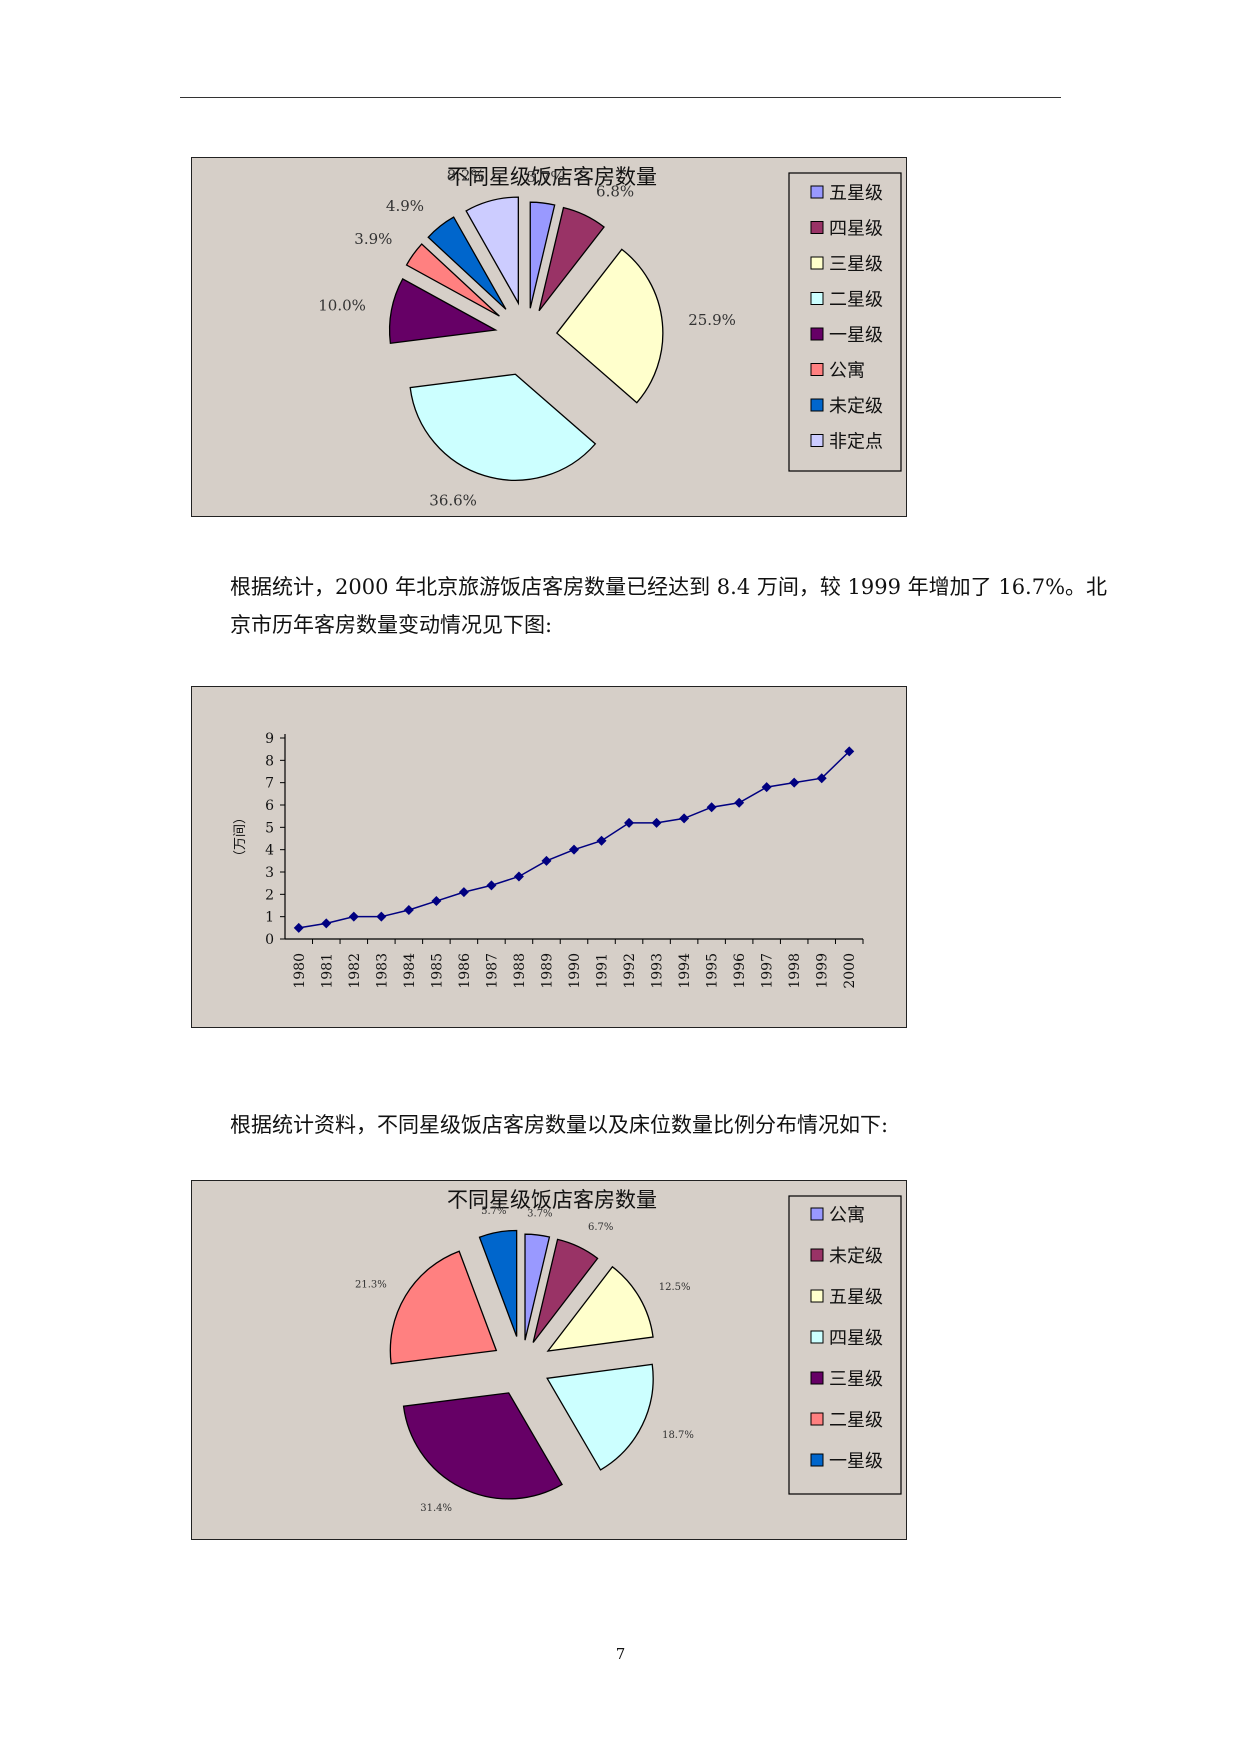 The height and width of the screenshot is (1755, 1241). What do you see at coordinates (685, 971) in the screenshot?
I see `x-tick-label: 1994` at bounding box center [685, 971].